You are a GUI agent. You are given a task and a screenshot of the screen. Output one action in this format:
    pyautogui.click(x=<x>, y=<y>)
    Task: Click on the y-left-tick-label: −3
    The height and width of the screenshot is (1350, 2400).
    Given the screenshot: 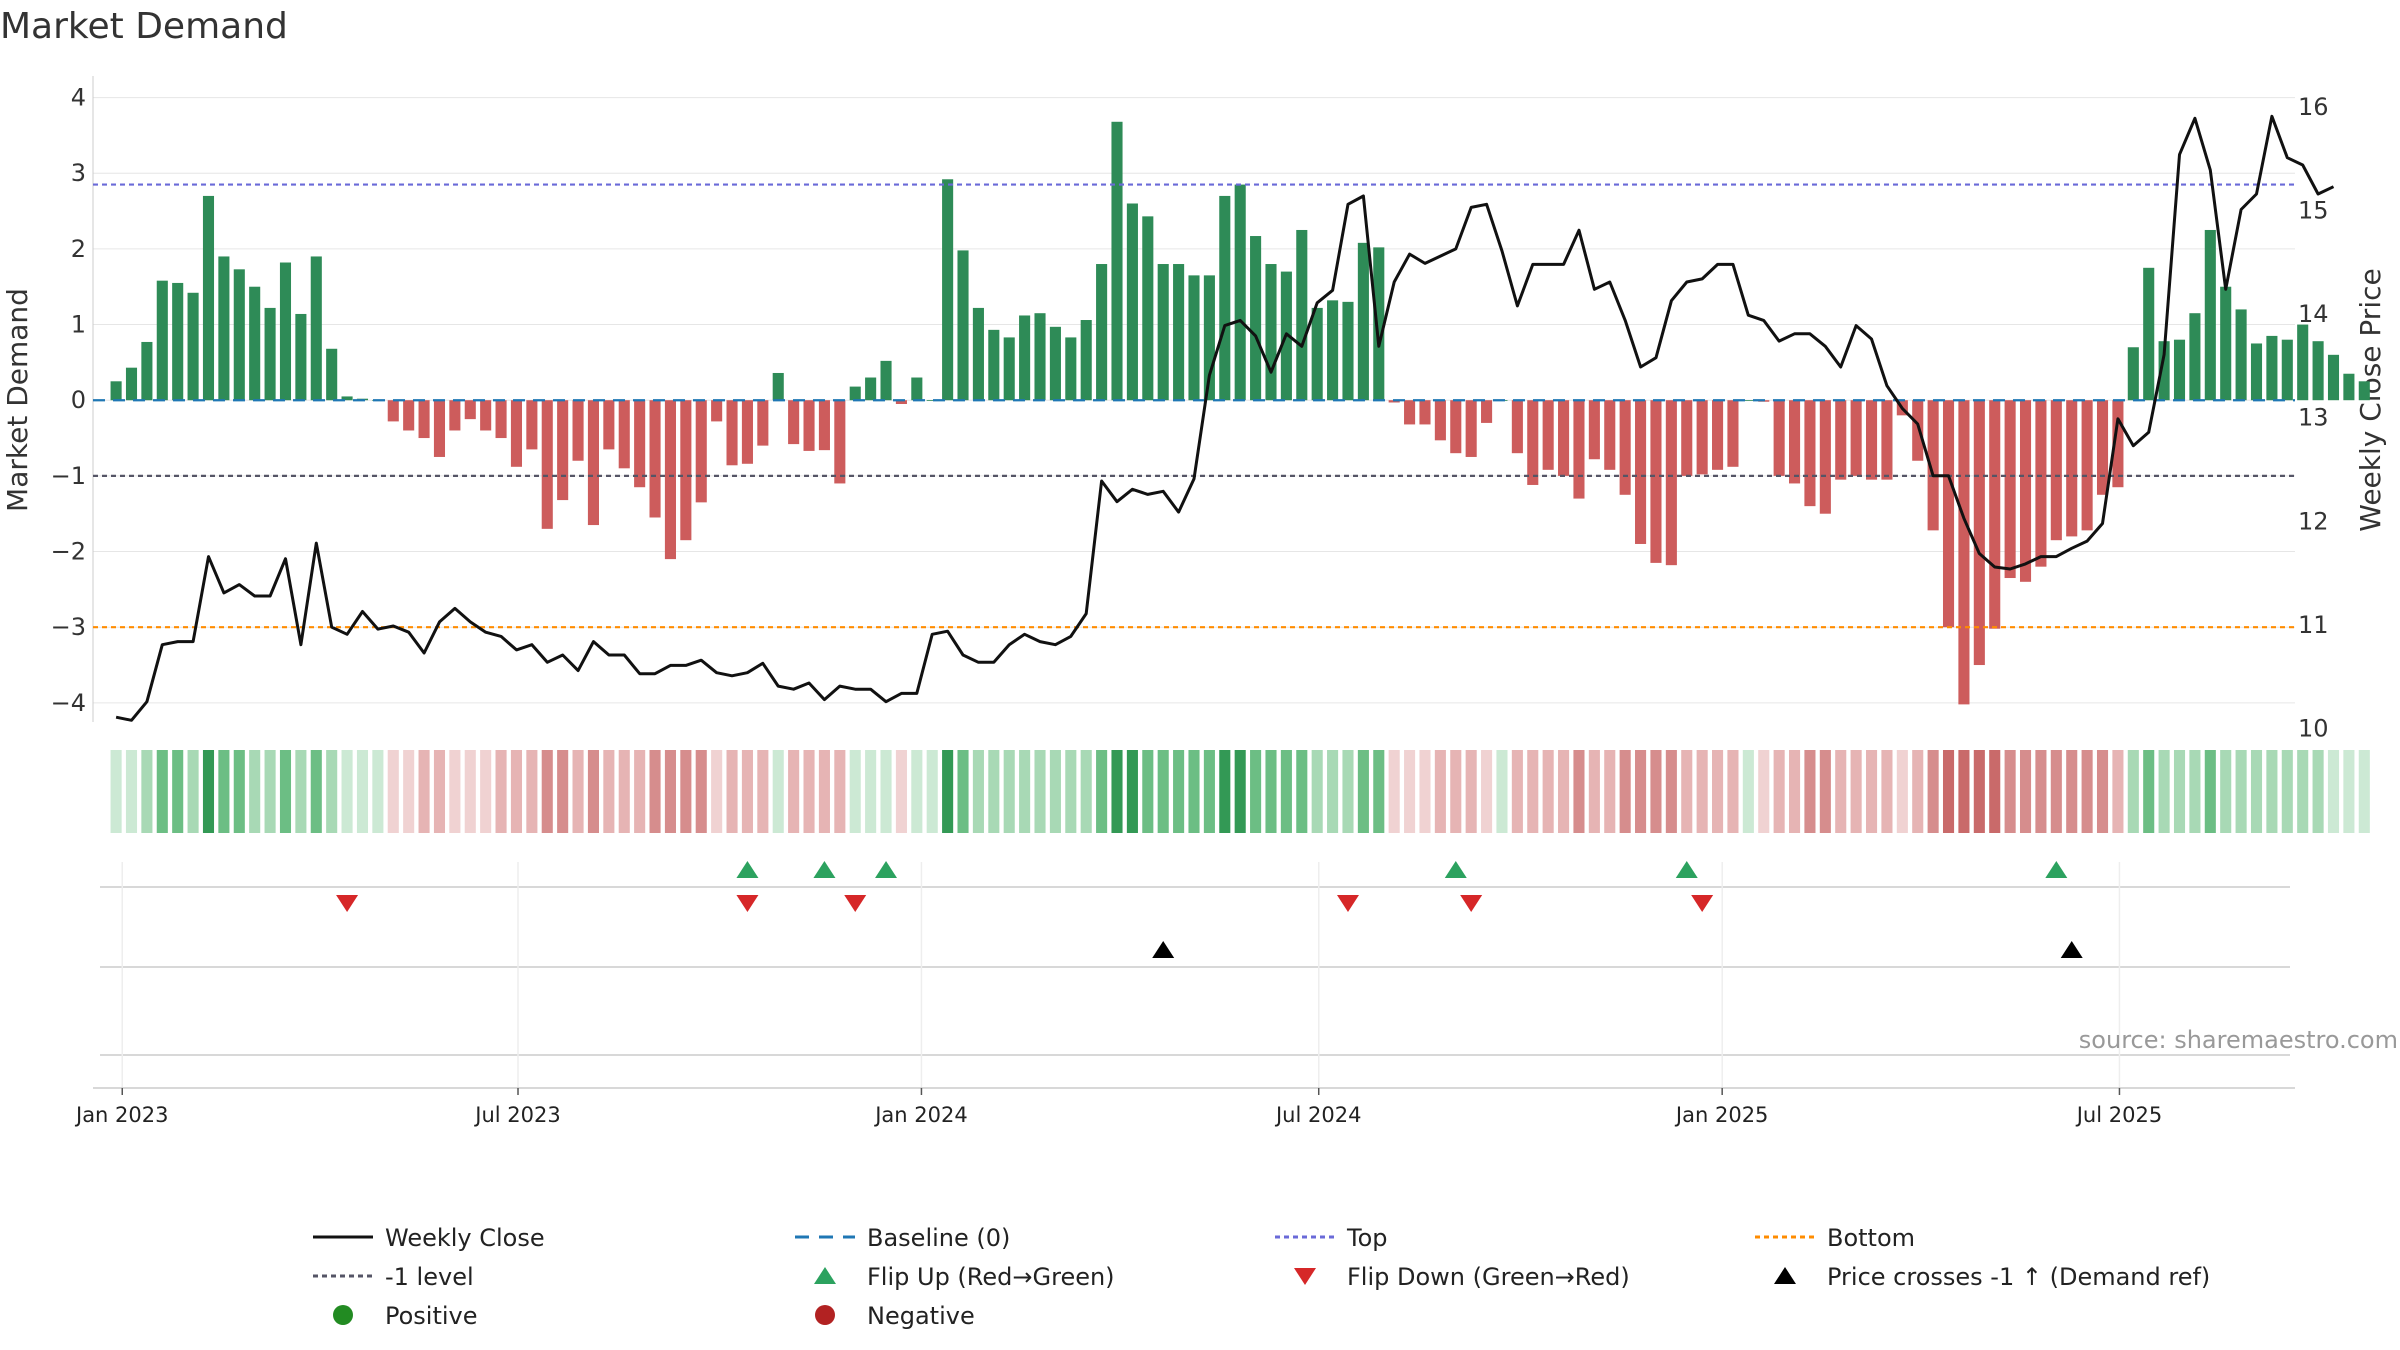 What is the action you would take?
    pyautogui.click(x=68, y=627)
    